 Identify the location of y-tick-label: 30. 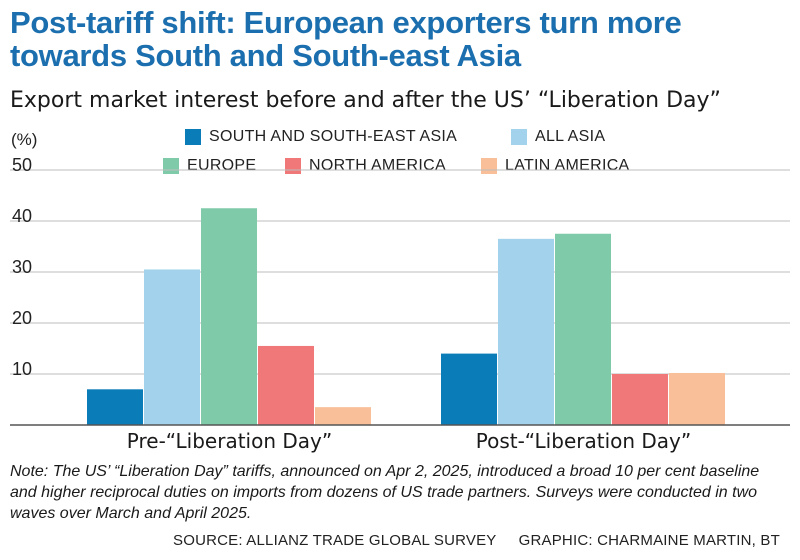
(22, 267).